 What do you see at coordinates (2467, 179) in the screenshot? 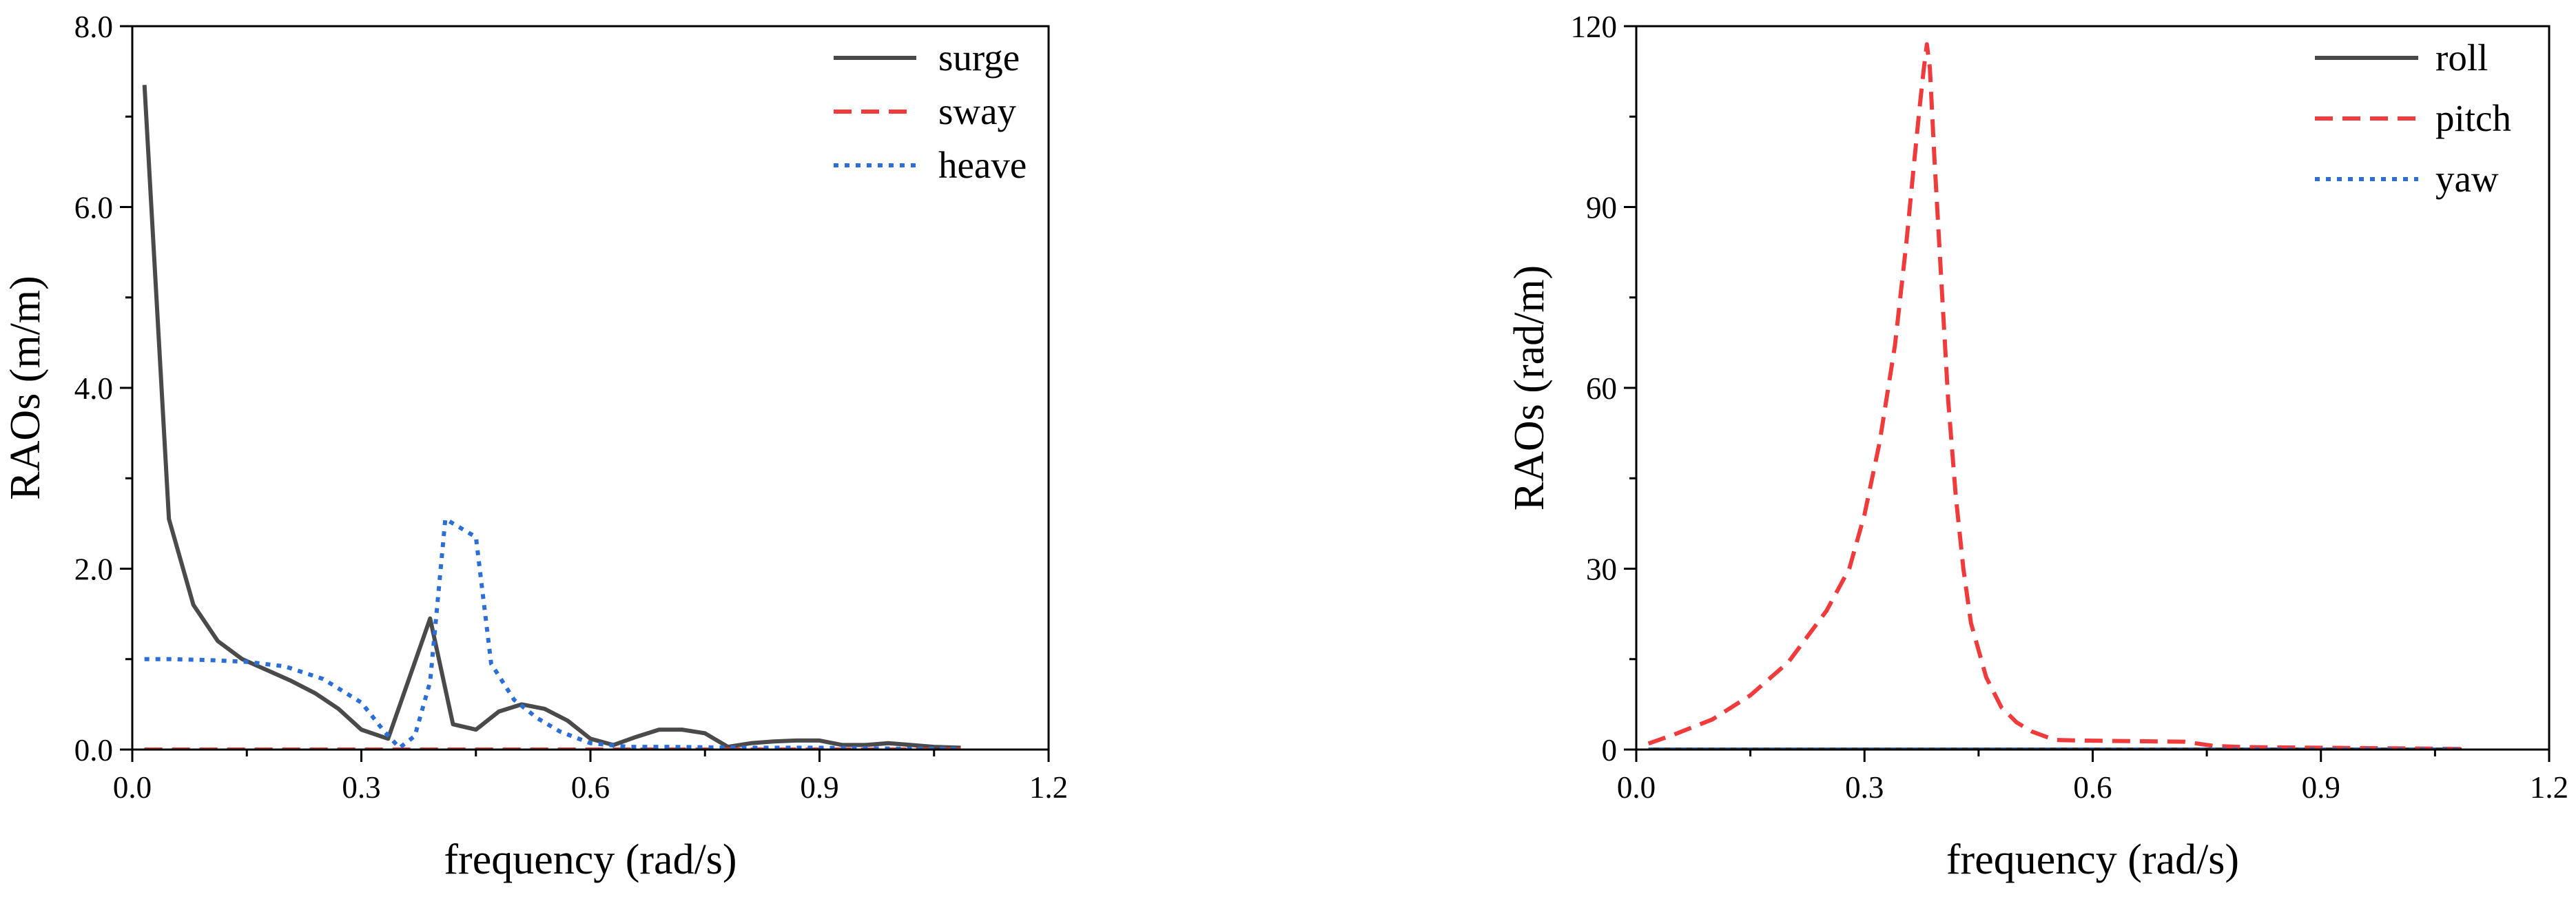
I see `legend-label-yaw: yaw` at bounding box center [2467, 179].